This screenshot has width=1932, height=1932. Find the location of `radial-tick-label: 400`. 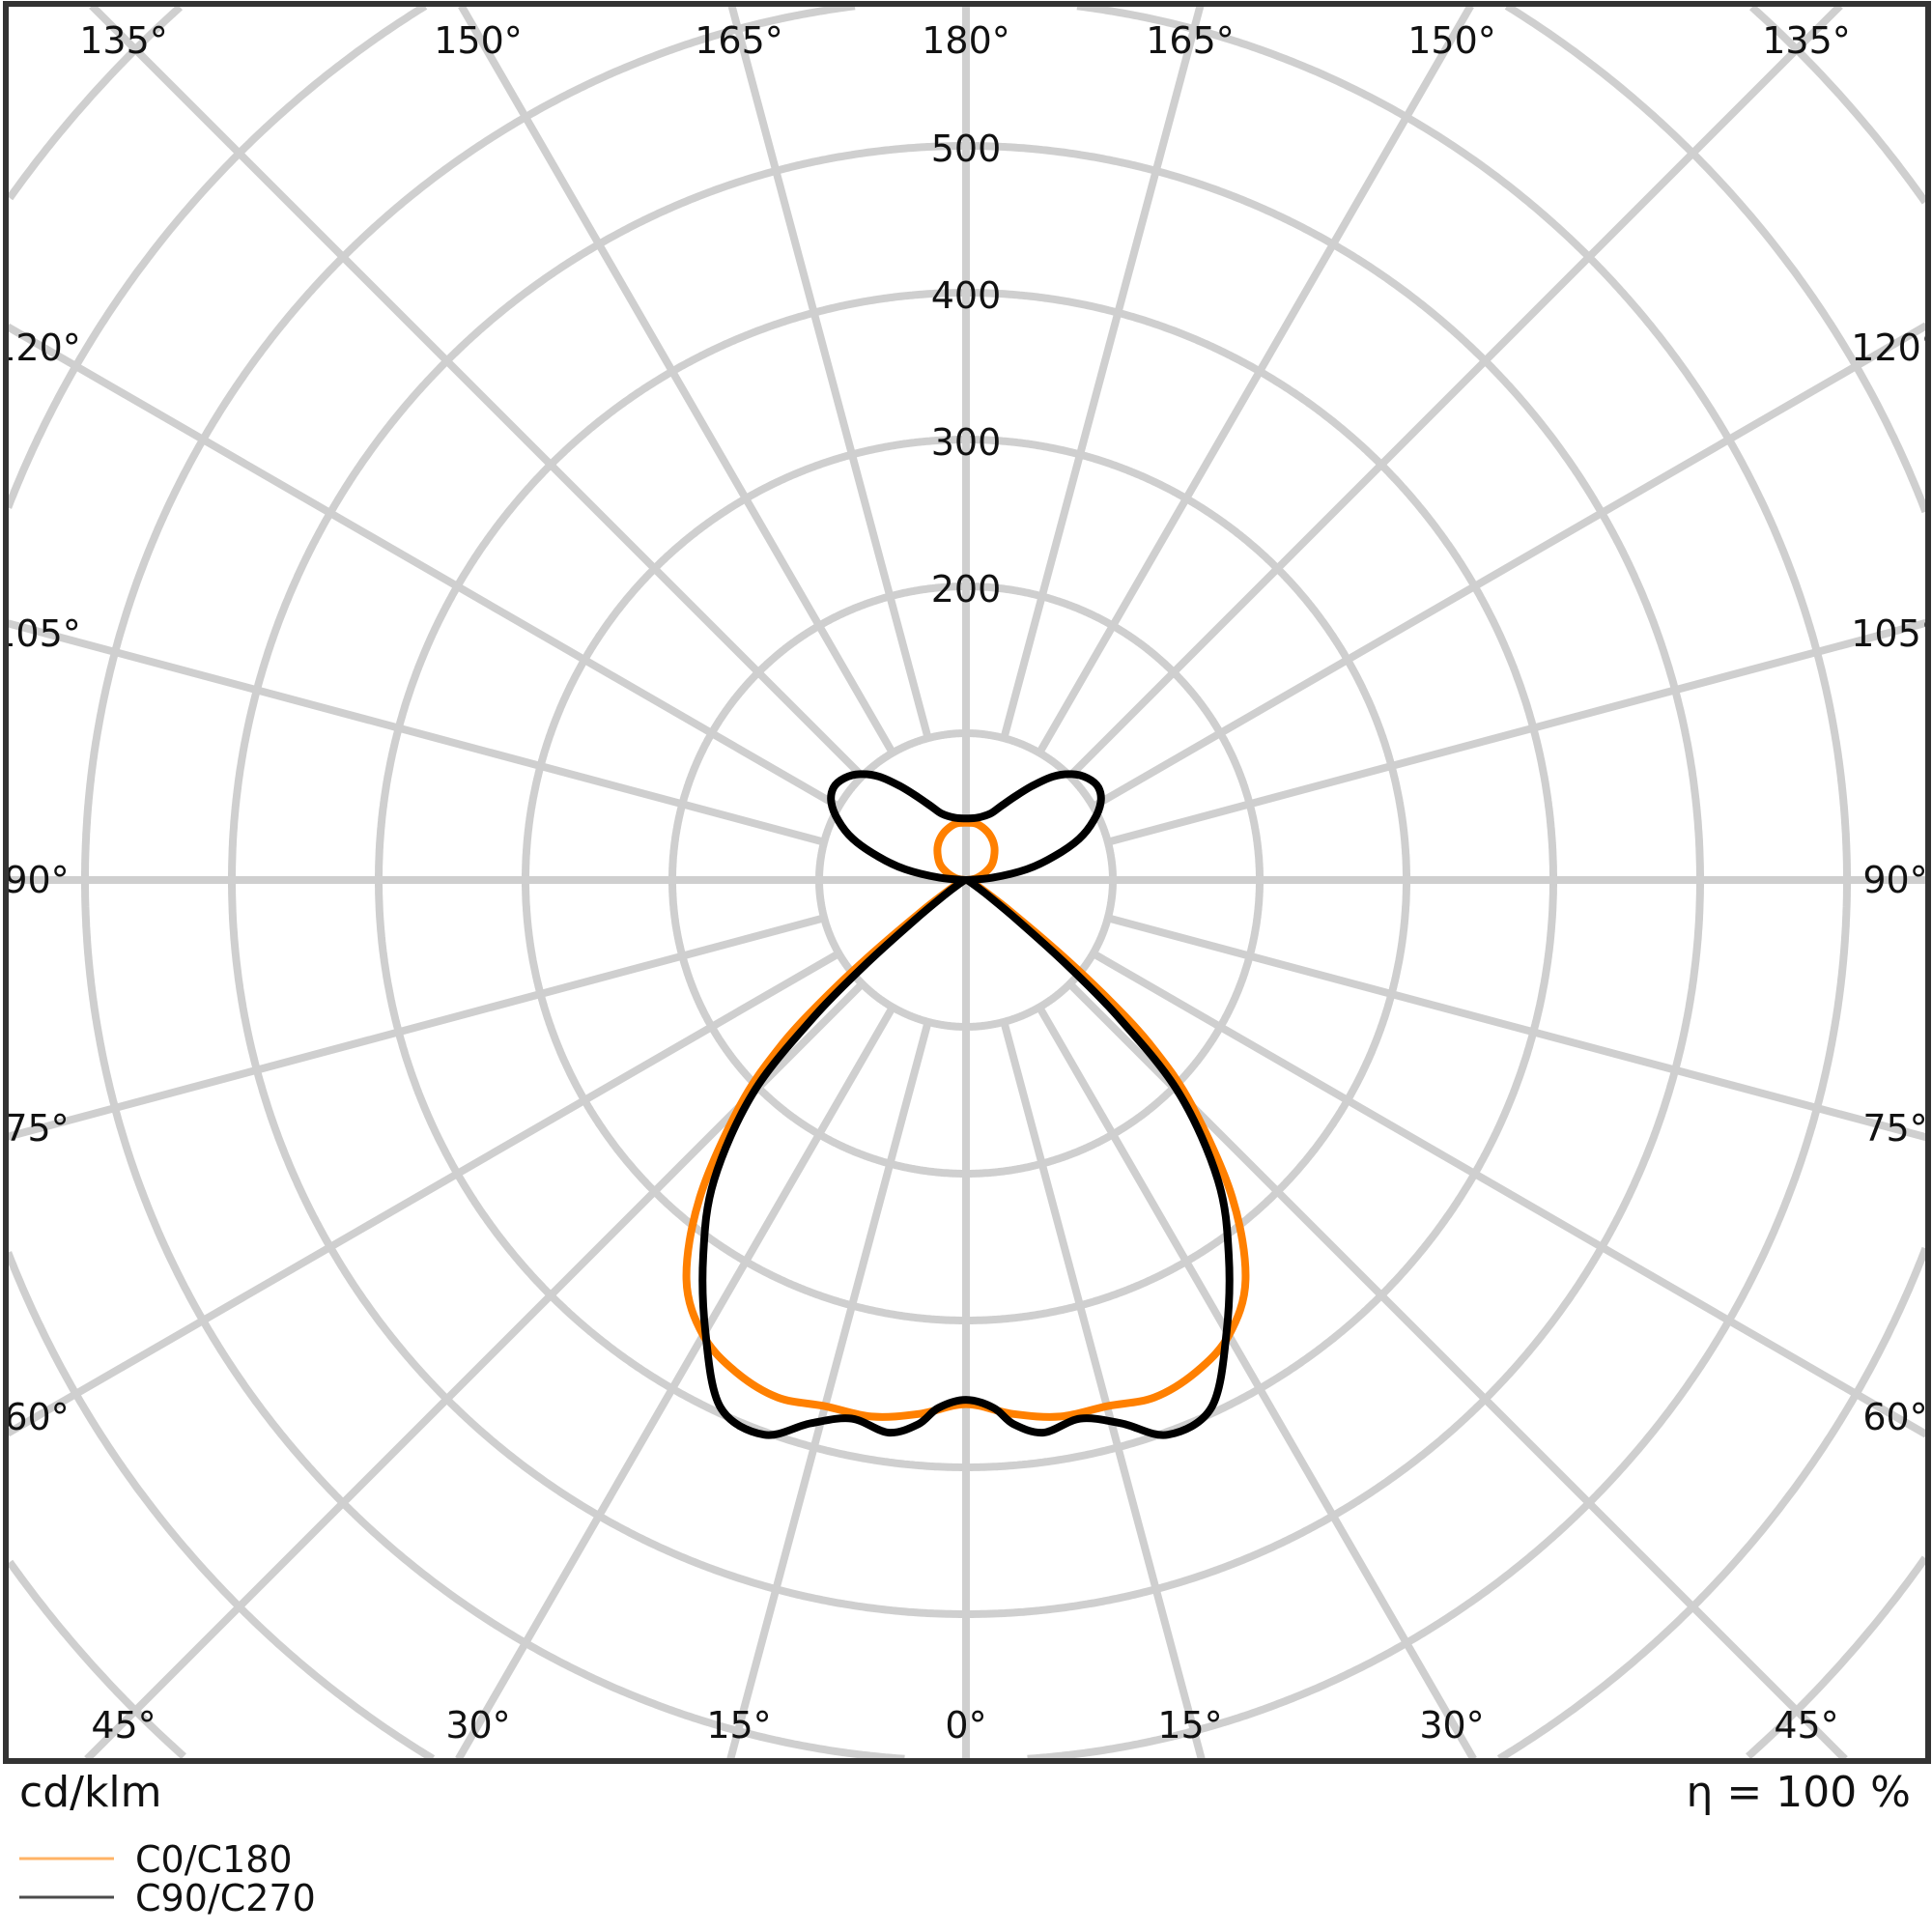

radial-tick-label: 400 is located at coordinates (966, 295).